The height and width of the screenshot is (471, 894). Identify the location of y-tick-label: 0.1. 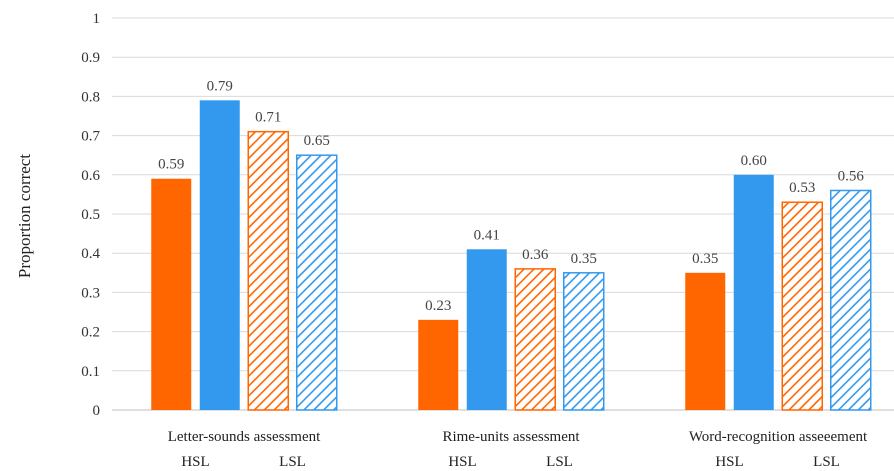
(90, 372).